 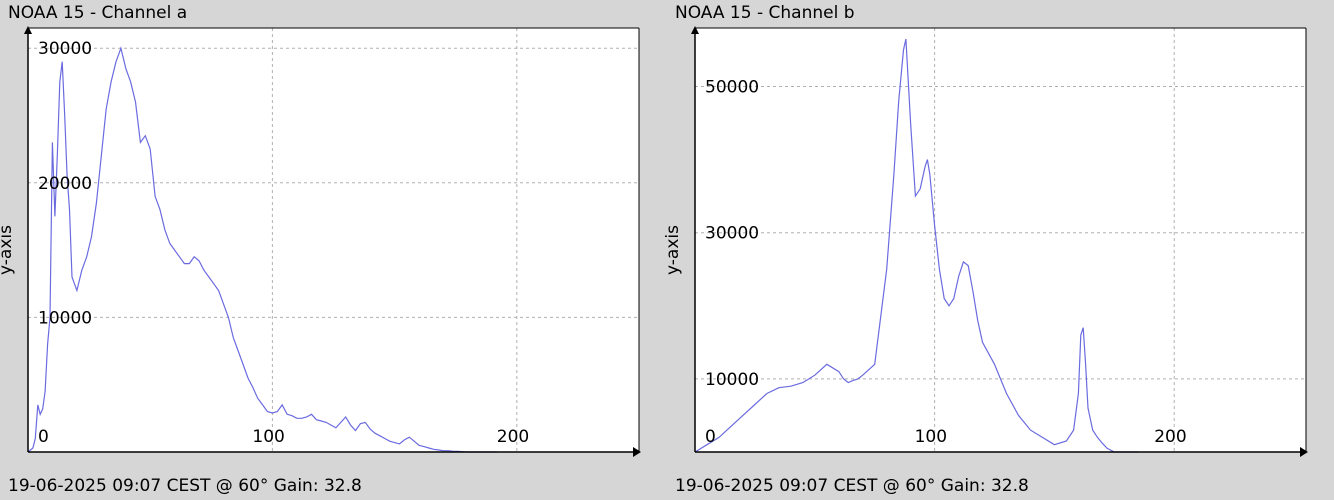 What do you see at coordinates (98, 13) in the screenshot?
I see `chart-title: NOAA 15 - Channel a` at bounding box center [98, 13].